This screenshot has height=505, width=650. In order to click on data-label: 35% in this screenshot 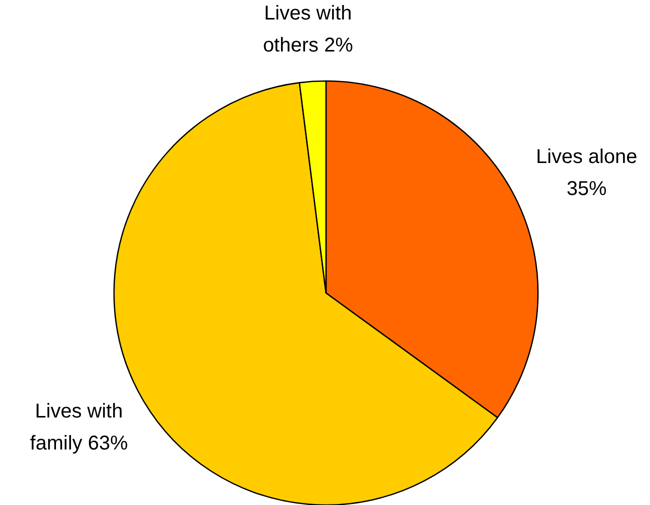, I will do `click(586, 189)`.